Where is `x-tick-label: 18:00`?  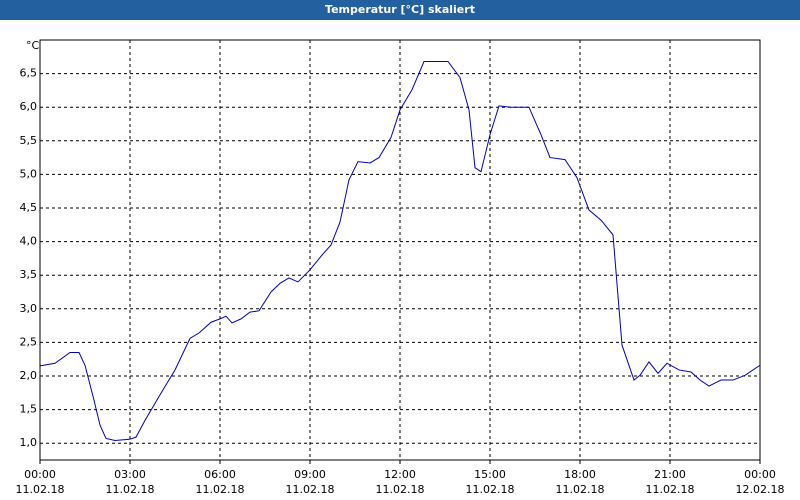 x-tick-label: 18:00 is located at coordinates (580, 474).